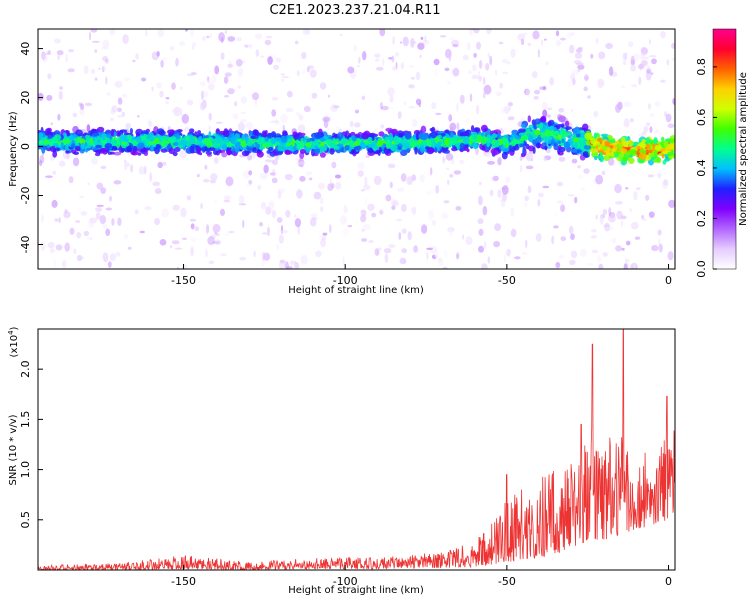  Describe the element at coordinates (25, 520) in the screenshot. I see `y-tick-label: 0.5` at that location.